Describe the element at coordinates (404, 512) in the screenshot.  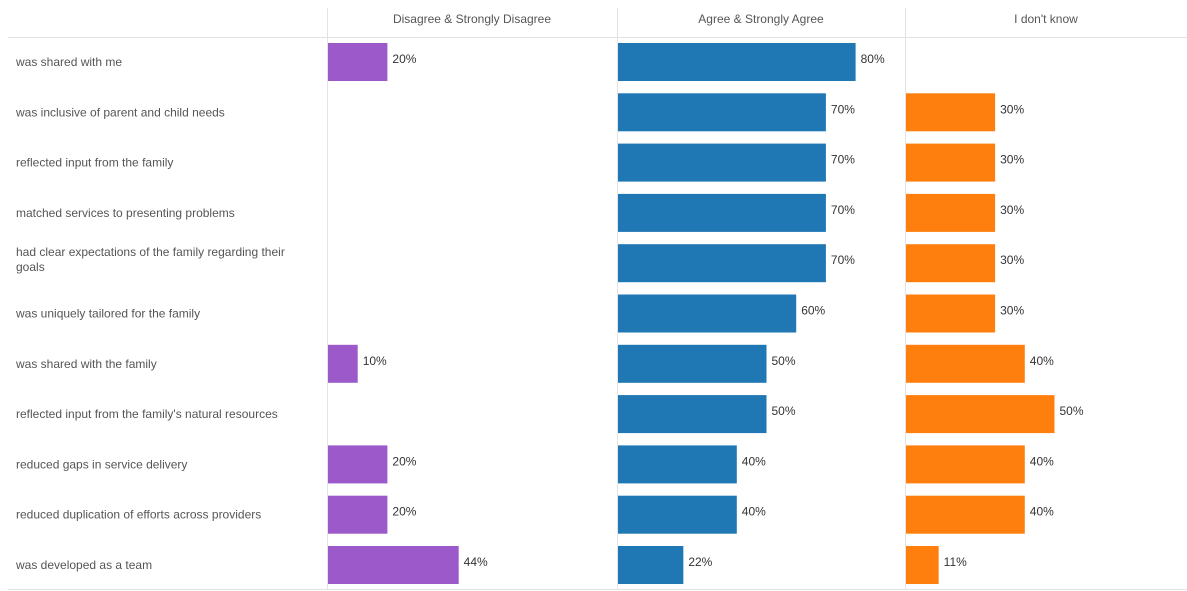
I see `value-label-0-9: 20%` at that location.